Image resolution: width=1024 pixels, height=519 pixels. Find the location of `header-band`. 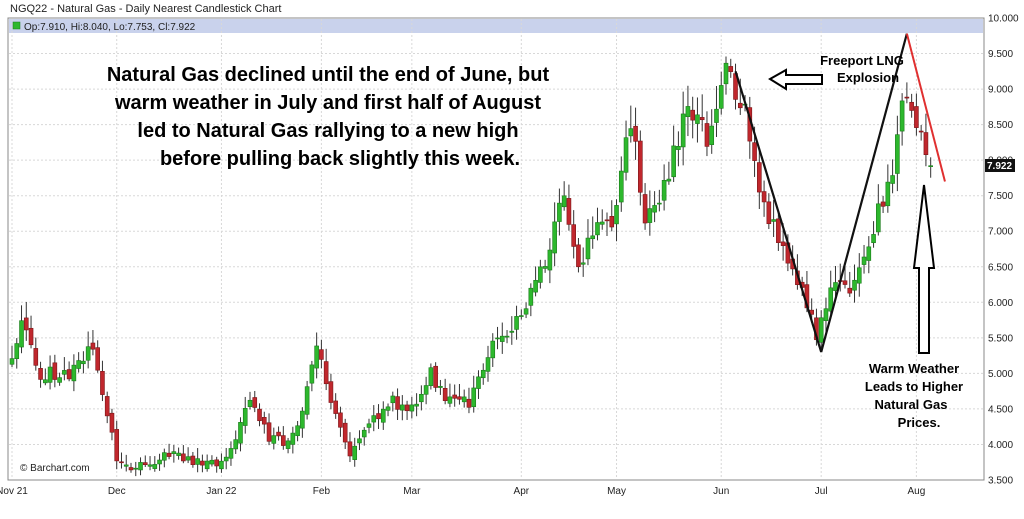

header-band is located at coordinates (496, 26).